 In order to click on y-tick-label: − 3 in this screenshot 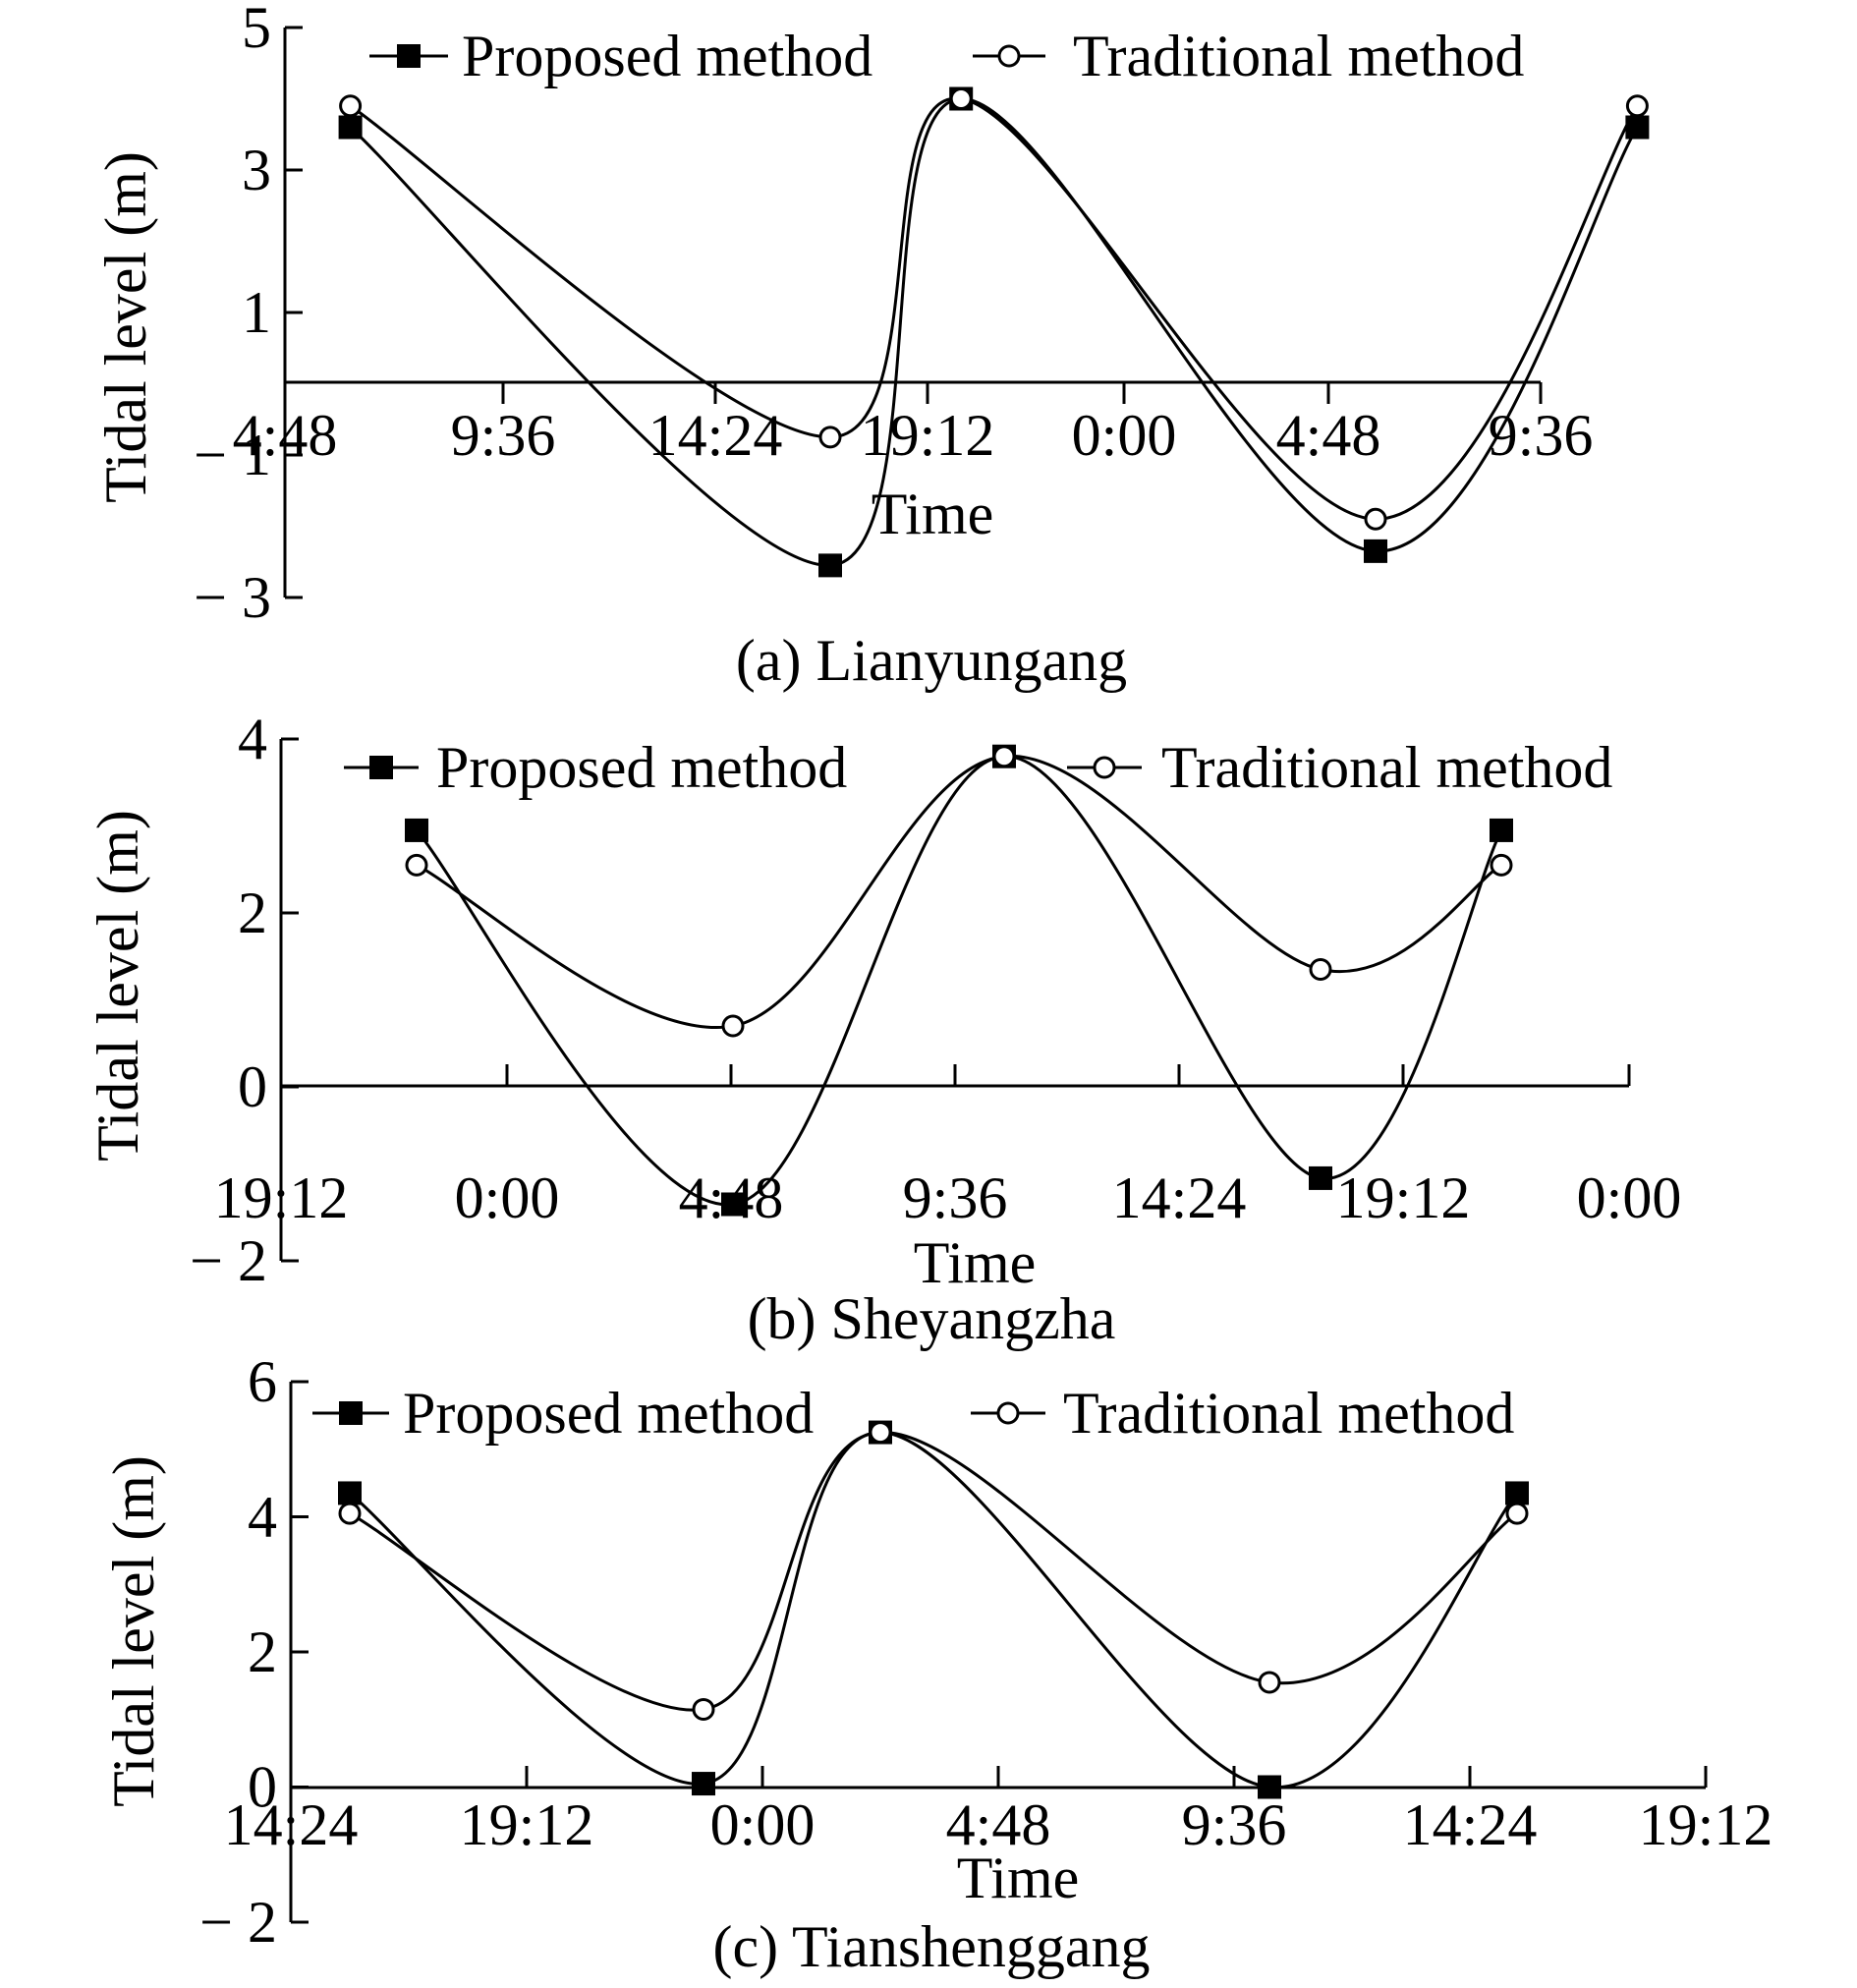, I will do `click(232, 597)`.